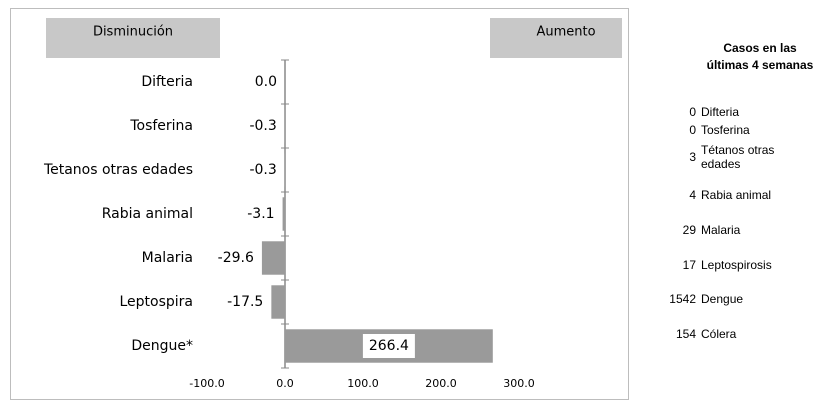  Describe the element at coordinates (161, 126) in the screenshot. I see `category-label: Tosferina` at that location.